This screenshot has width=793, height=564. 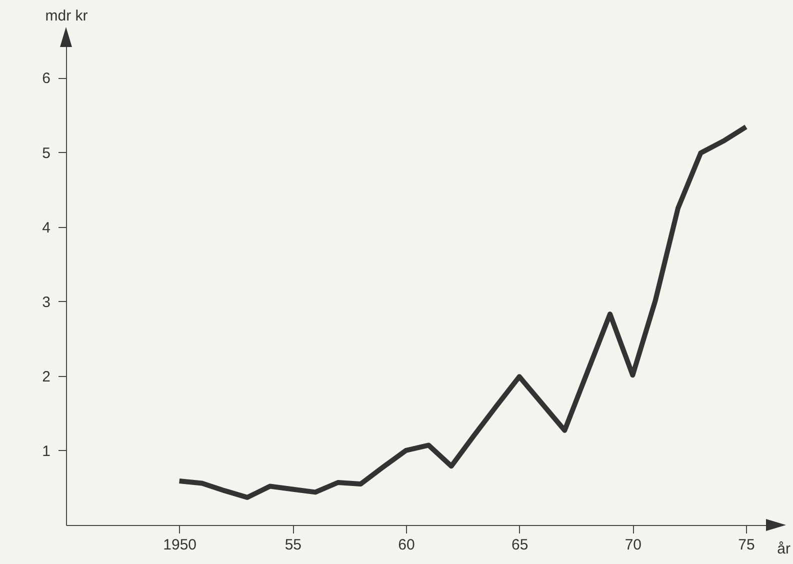 What do you see at coordinates (46, 79) in the screenshot?
I see `y-tick-label: 6` at bounding box center [46, 79].